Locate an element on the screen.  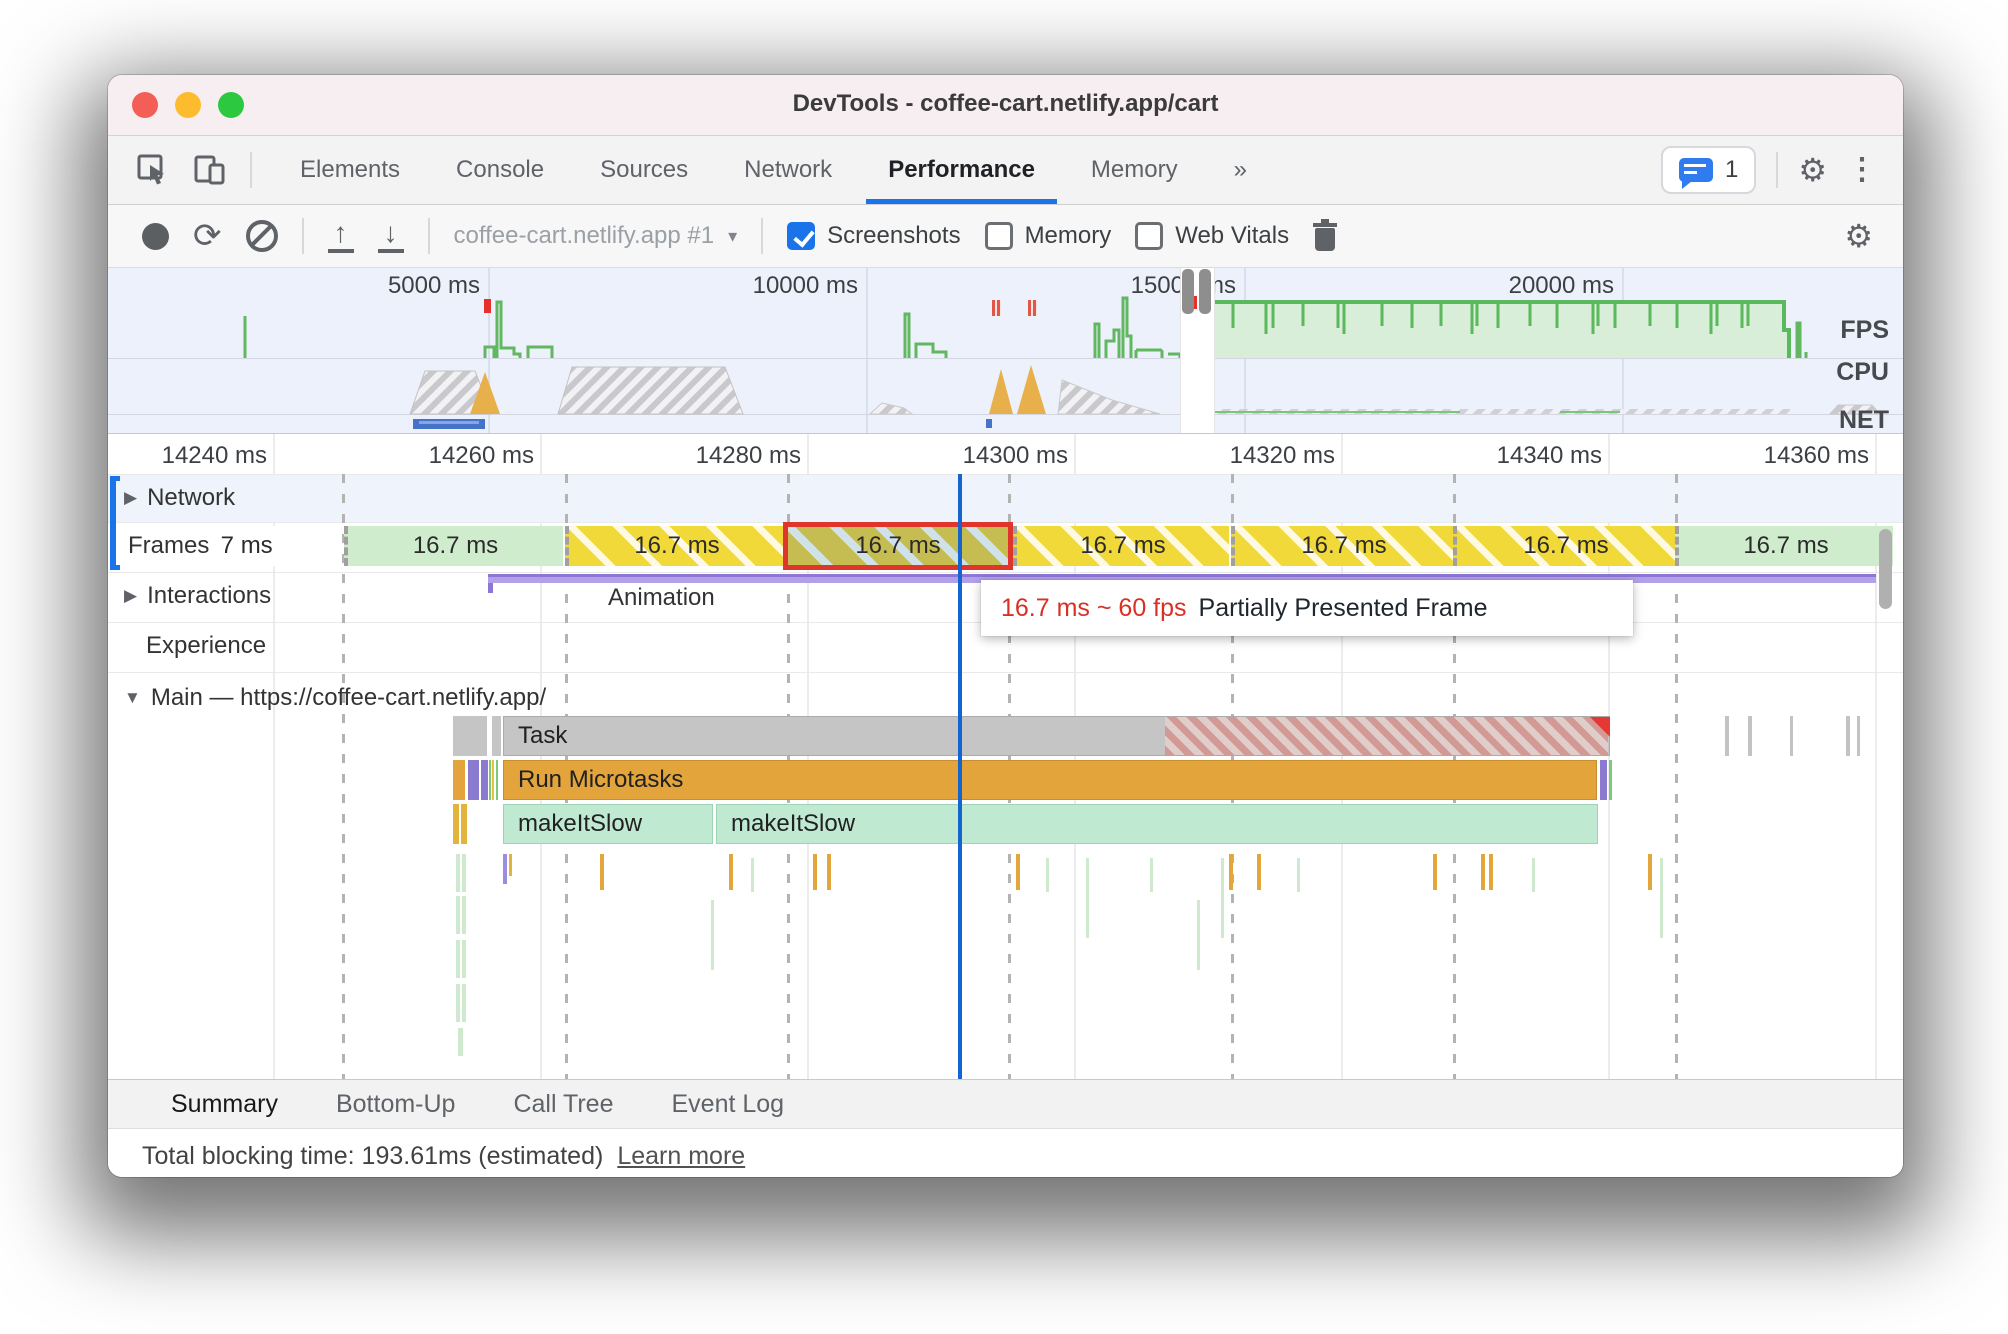
recording-session-select: coffee-cart.netlify.app #1 ▾ is located at coordinates (596, 236).